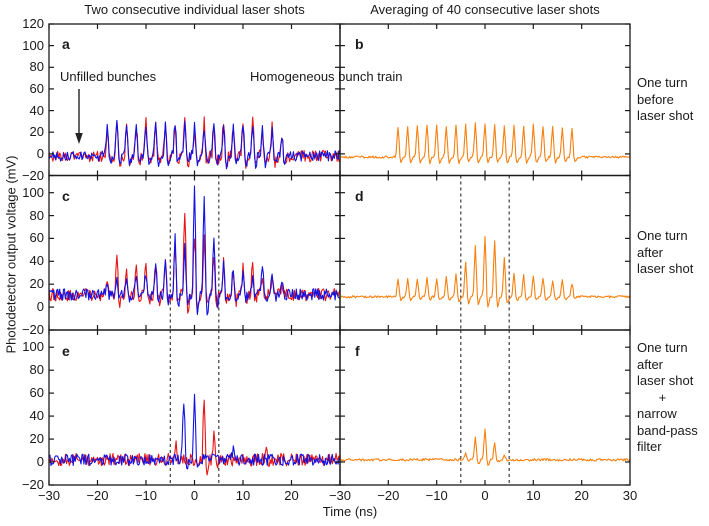 The height and width of the screenshot is (526, 709). Describe the element at coordinates (357, 351) in the screenshot. I see `panel-letter-f: f` at that location.